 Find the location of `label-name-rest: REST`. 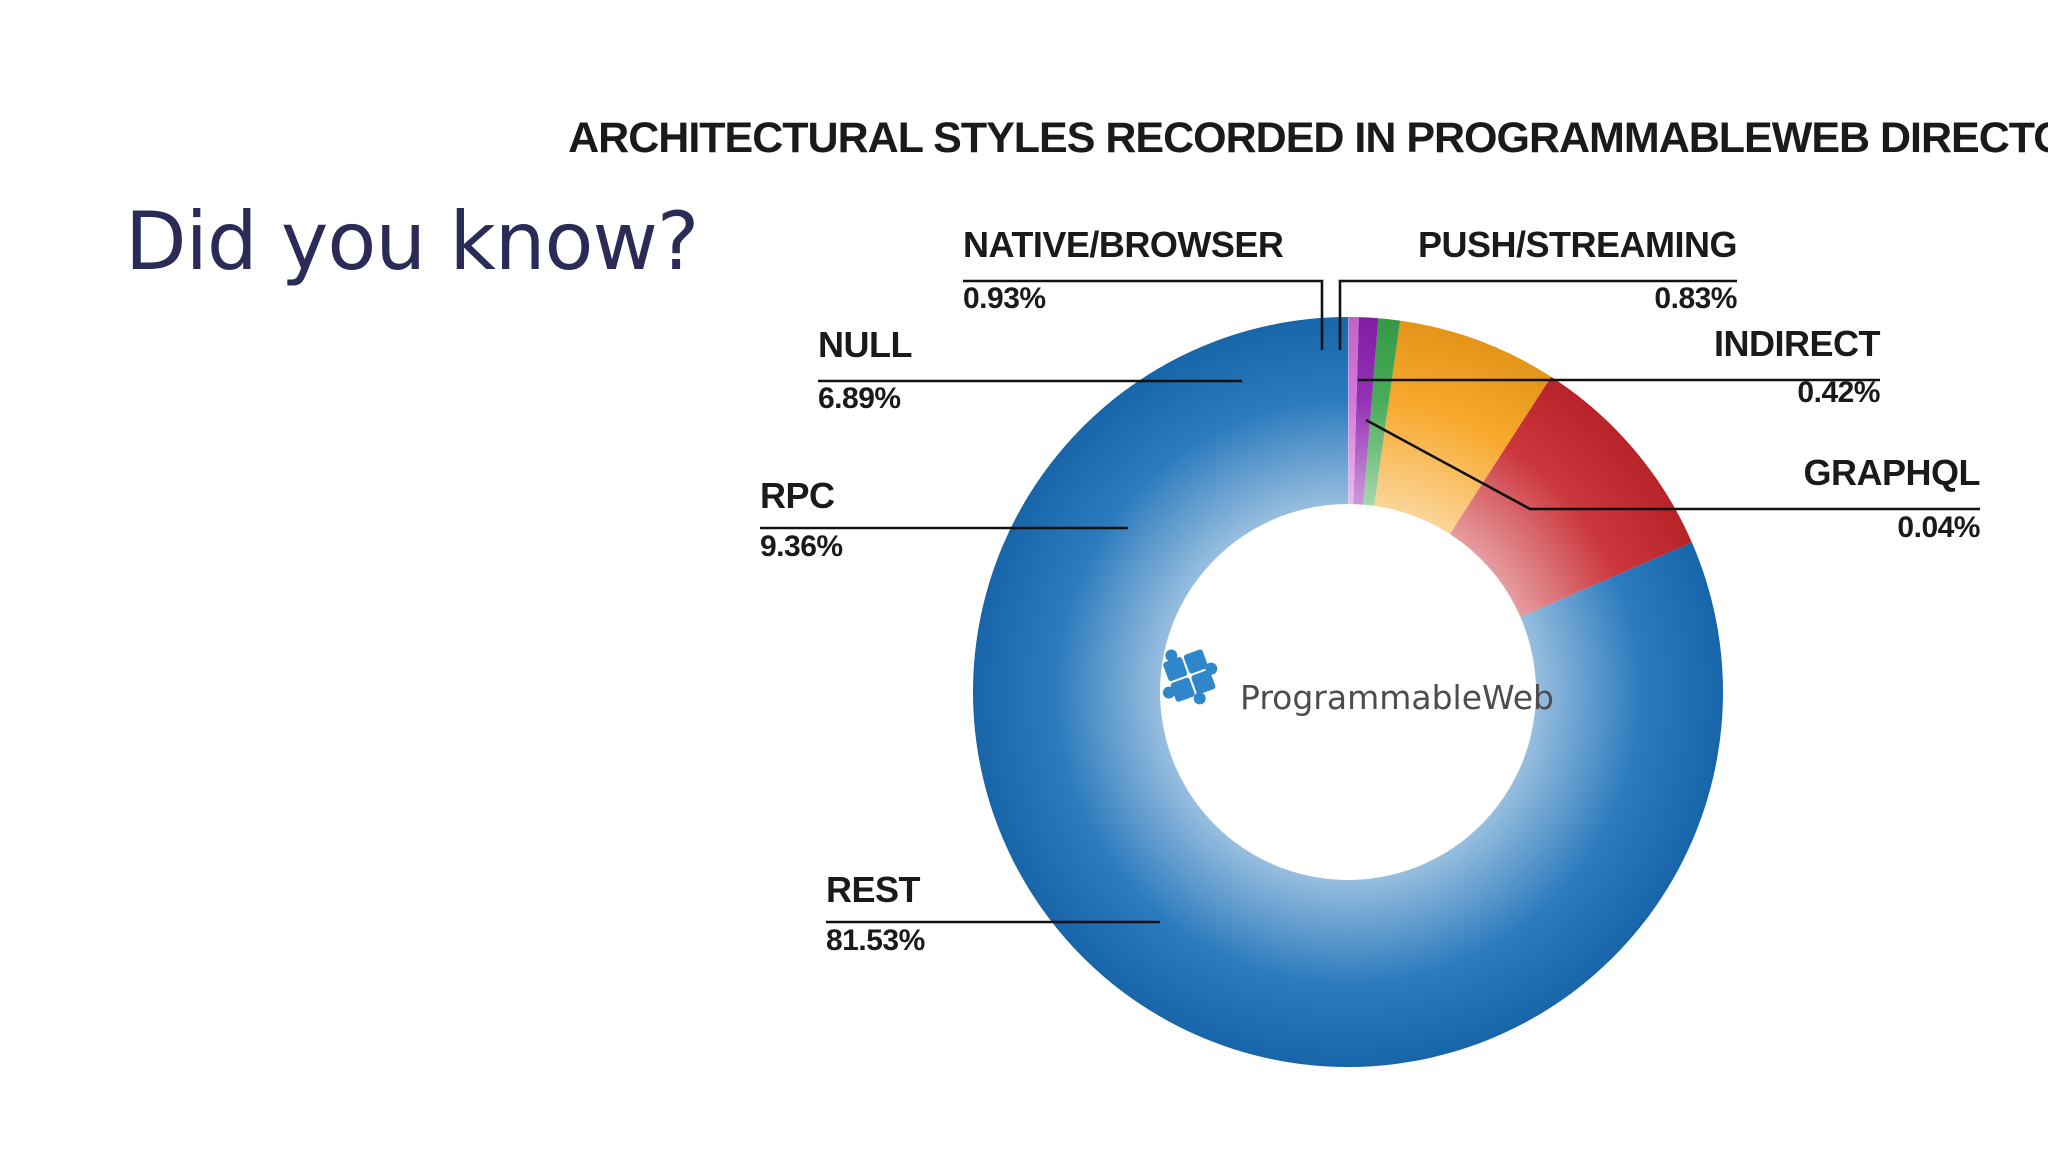

label-name-rest: REST is located at coordinates (873, 889).